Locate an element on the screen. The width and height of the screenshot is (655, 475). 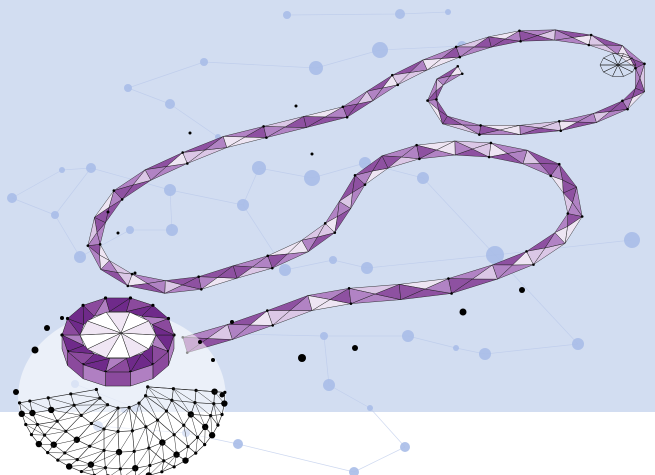
chestpiece is located at coordinates (122, 385).